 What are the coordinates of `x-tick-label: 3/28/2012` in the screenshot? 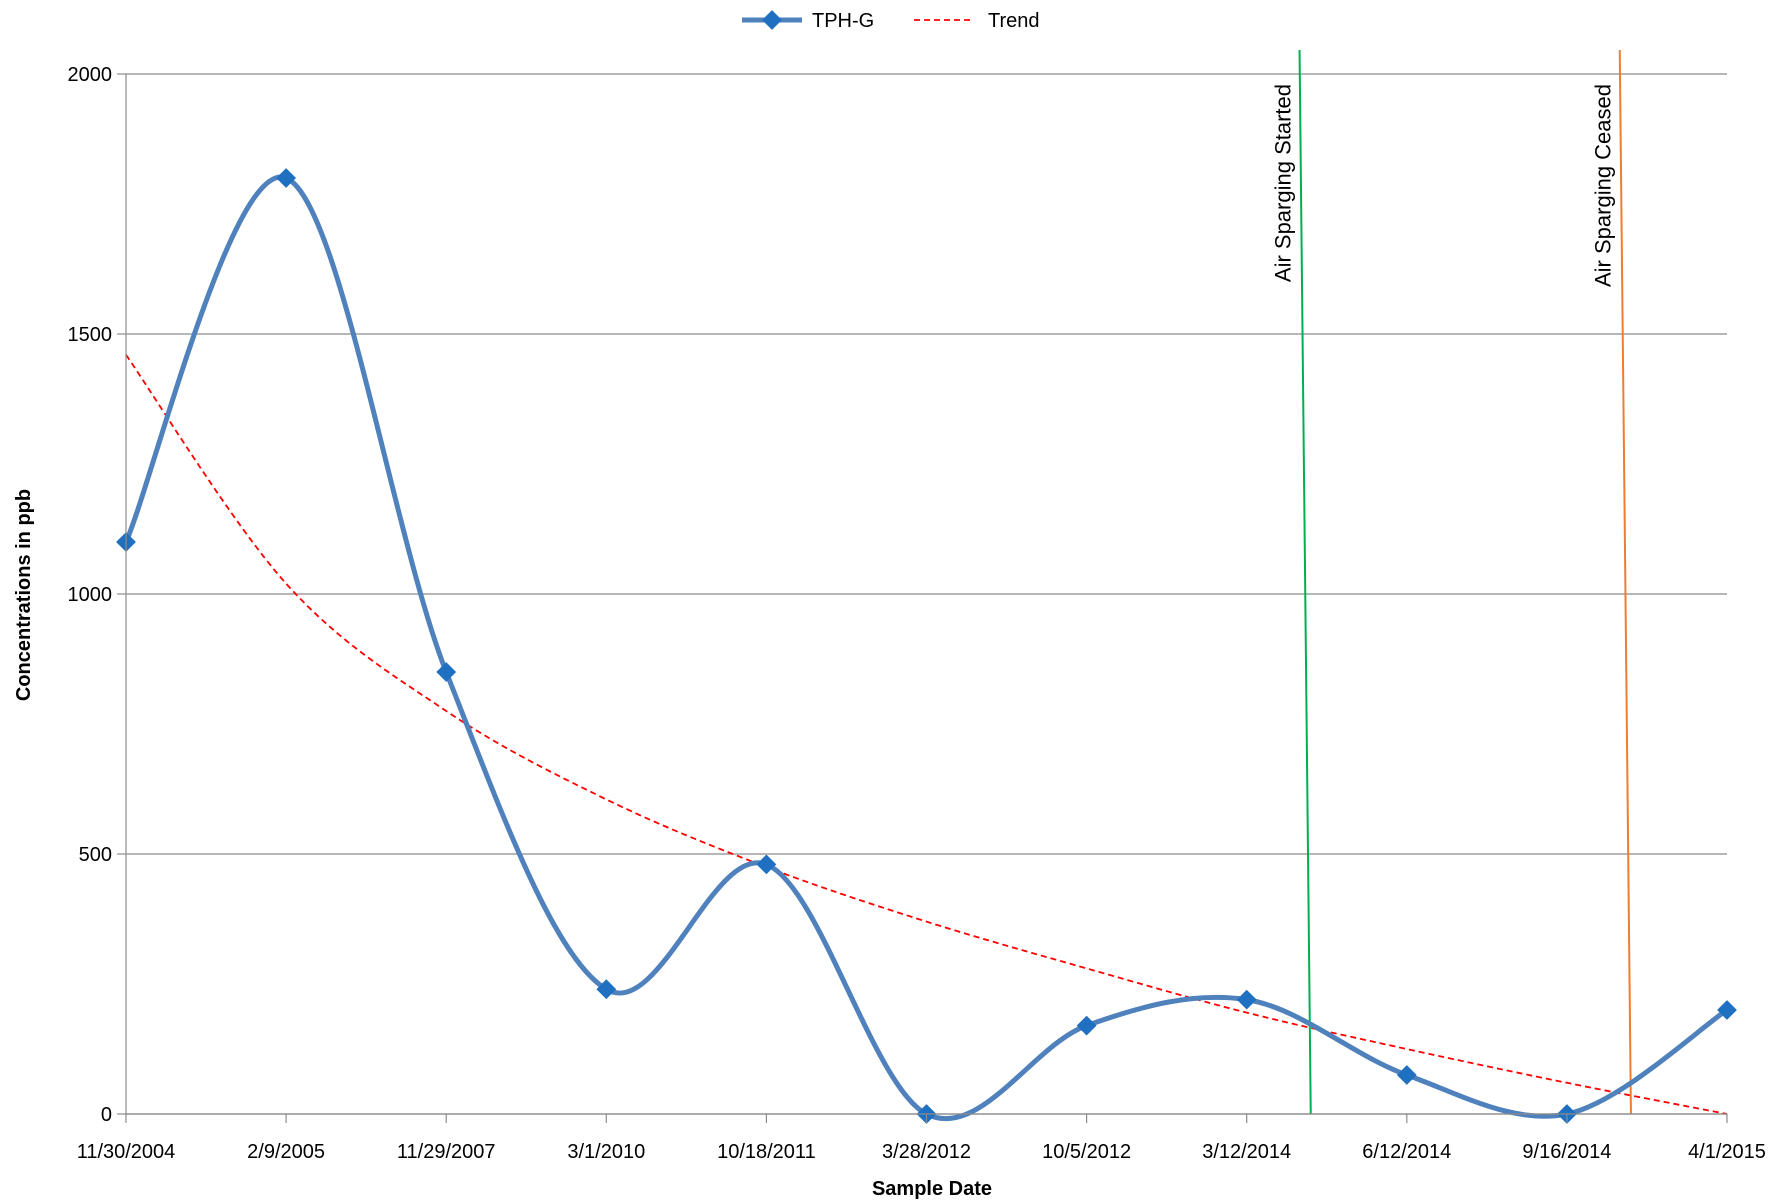 It's located at (926, 1152).